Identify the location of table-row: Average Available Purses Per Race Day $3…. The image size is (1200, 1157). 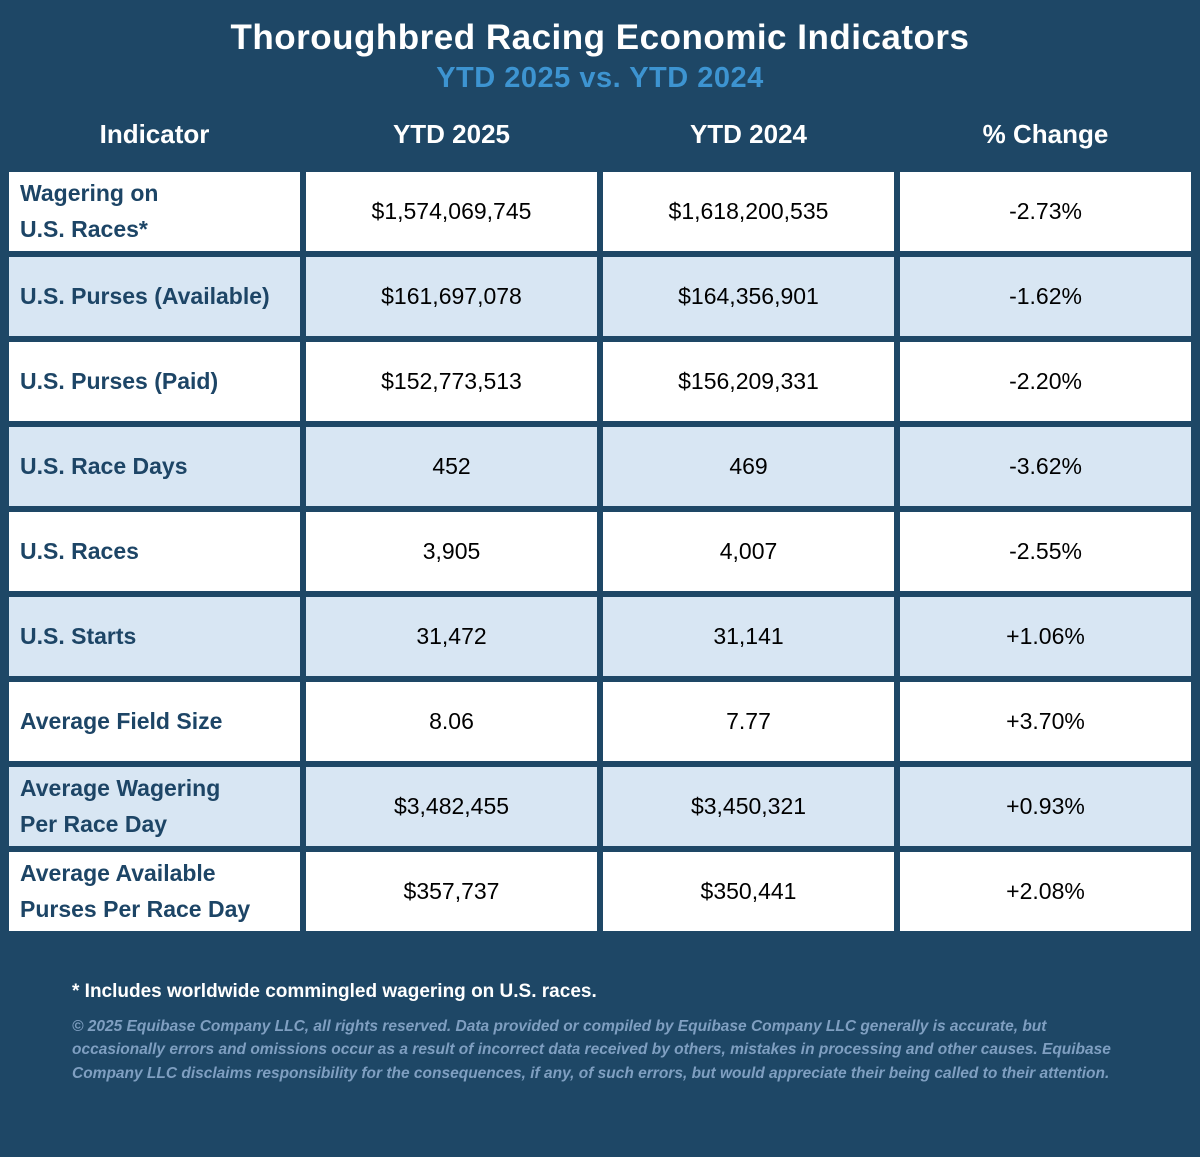
(600, 891).